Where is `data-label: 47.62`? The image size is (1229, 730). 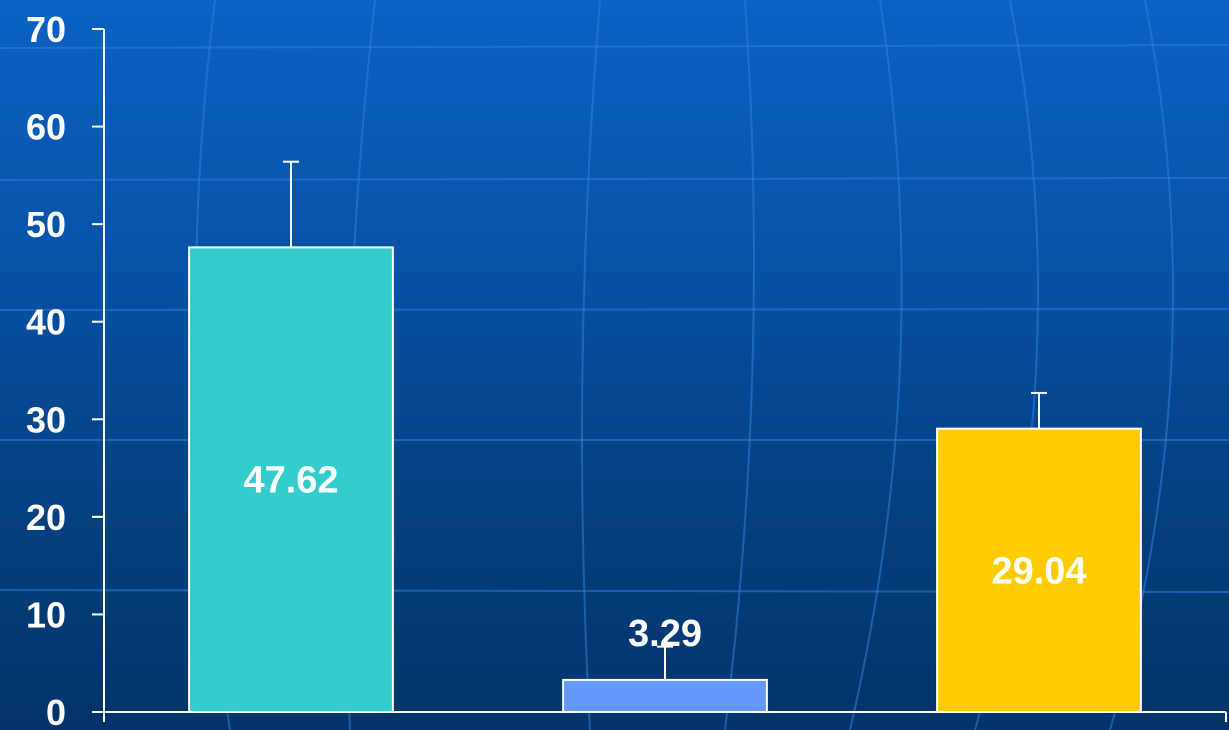
data-label: 47.62 is located at coordinates (290, 481).